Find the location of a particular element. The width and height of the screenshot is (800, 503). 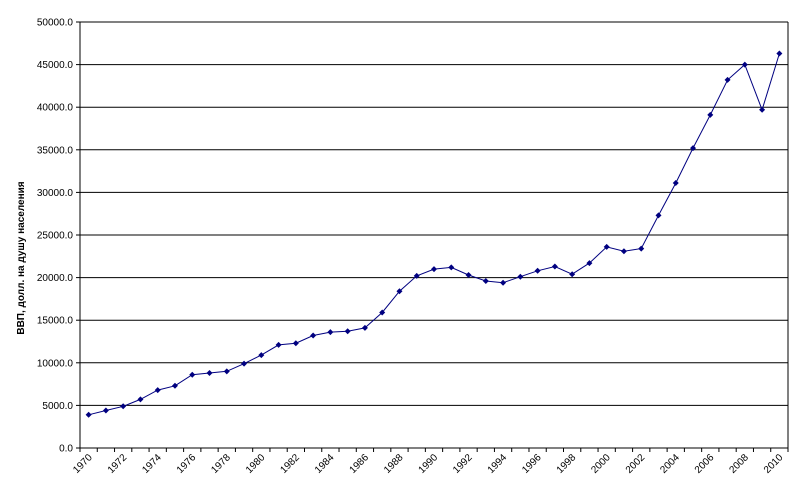

x-tick-label: 2008 is located at coordinates (739, 464).